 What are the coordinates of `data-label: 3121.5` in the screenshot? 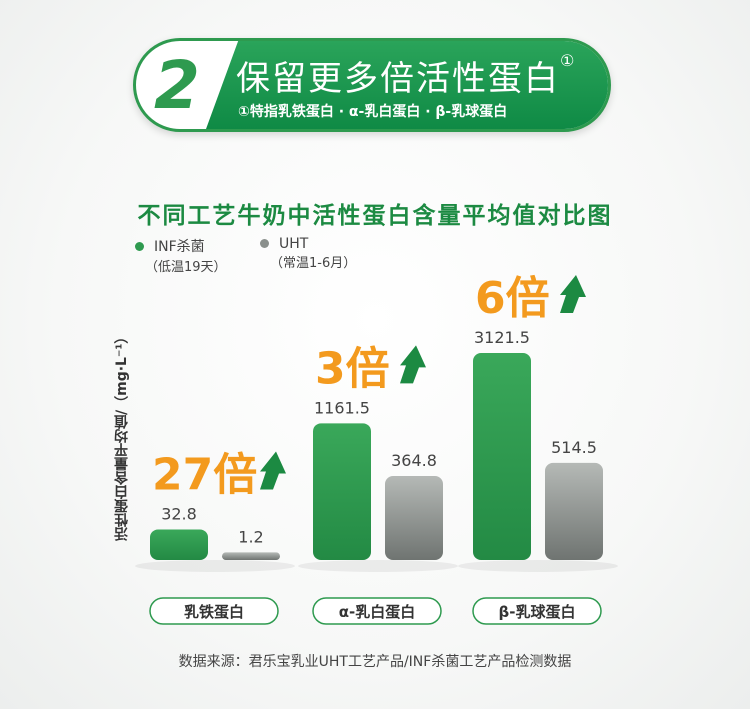 It's located at (502, 337).